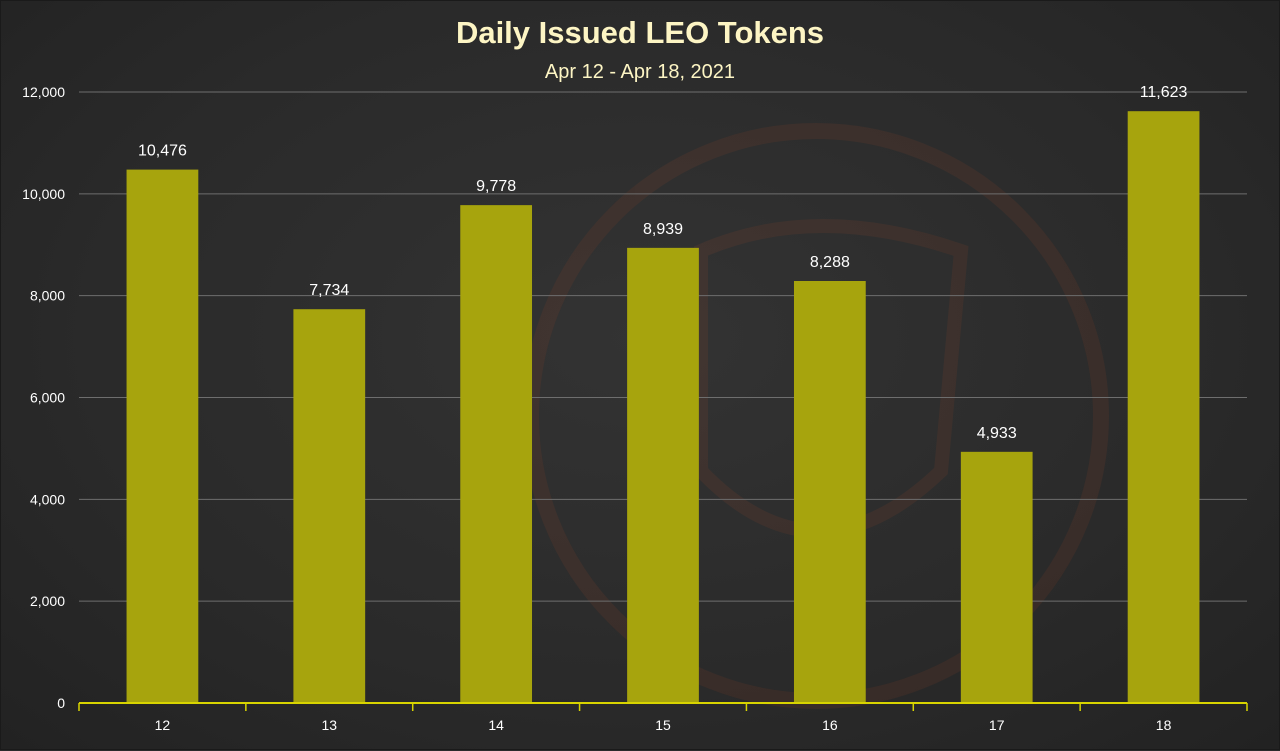  Describe the element at coordinates (997, 725) in the screenshot. I see `x-tick-label: 17` at that location.